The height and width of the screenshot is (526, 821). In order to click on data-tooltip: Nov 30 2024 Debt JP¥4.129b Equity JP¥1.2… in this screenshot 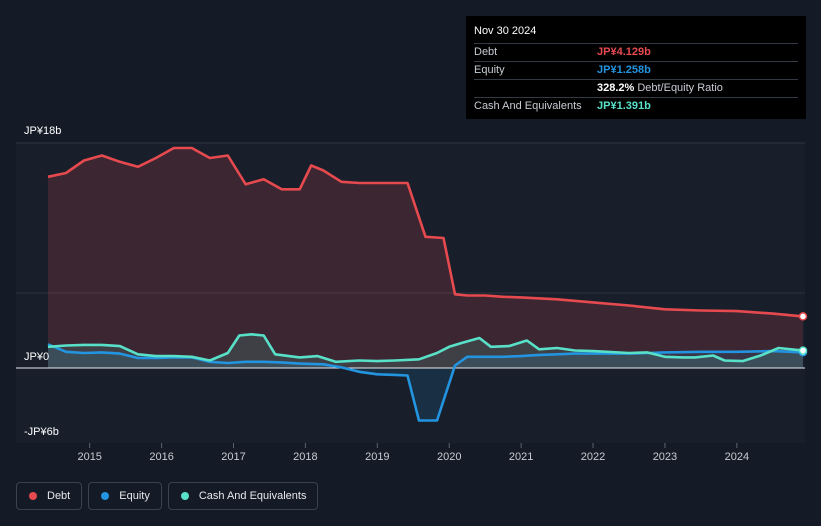, I will do `click(636, 67)`.